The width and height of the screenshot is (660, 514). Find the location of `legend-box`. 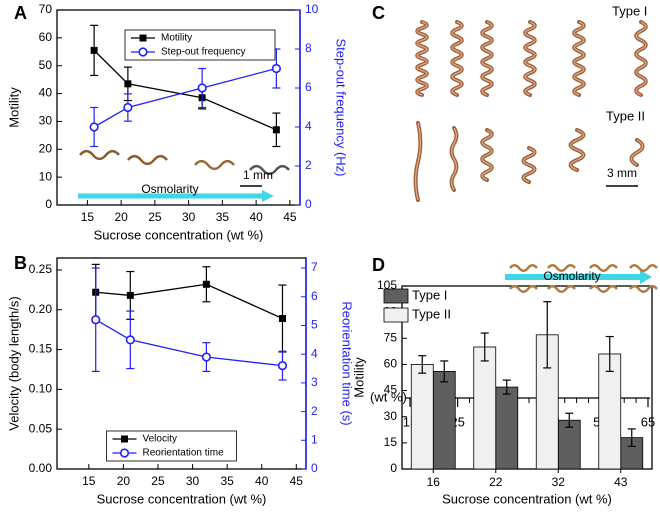

legend-box is located at coordinates (171, 446).